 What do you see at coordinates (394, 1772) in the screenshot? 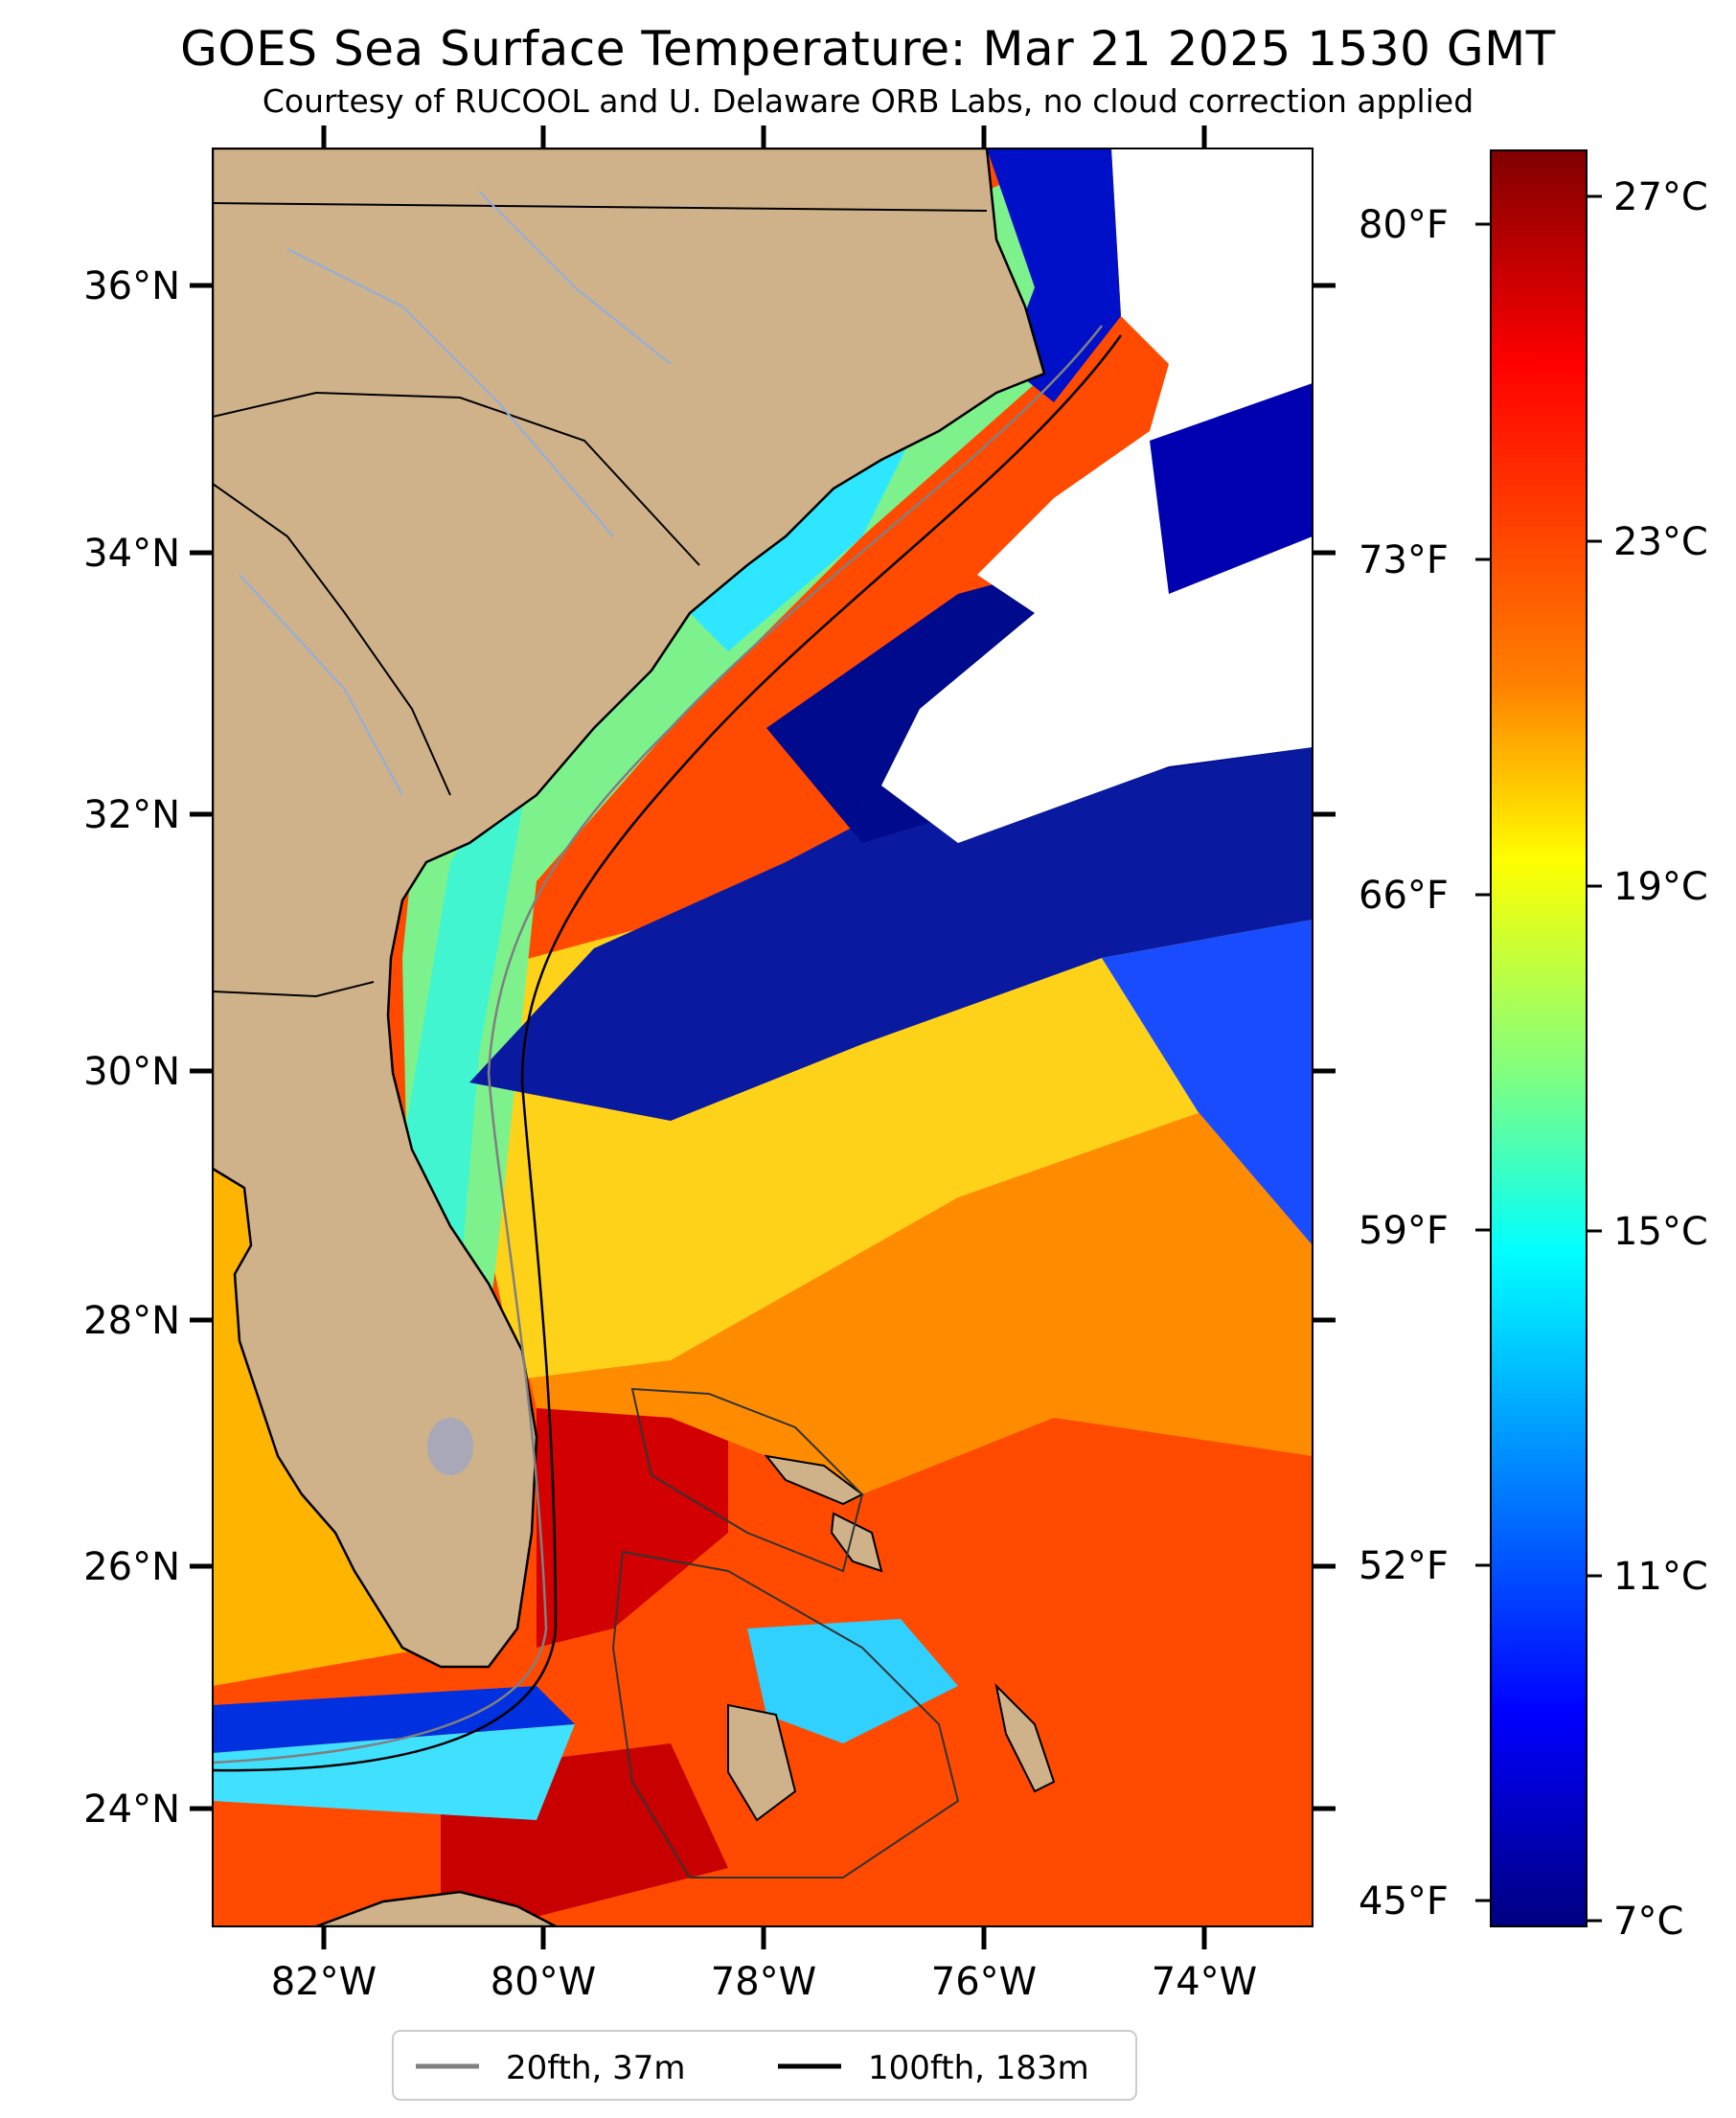
I see `sst-region-straits` at bounding box center [394, 1772].